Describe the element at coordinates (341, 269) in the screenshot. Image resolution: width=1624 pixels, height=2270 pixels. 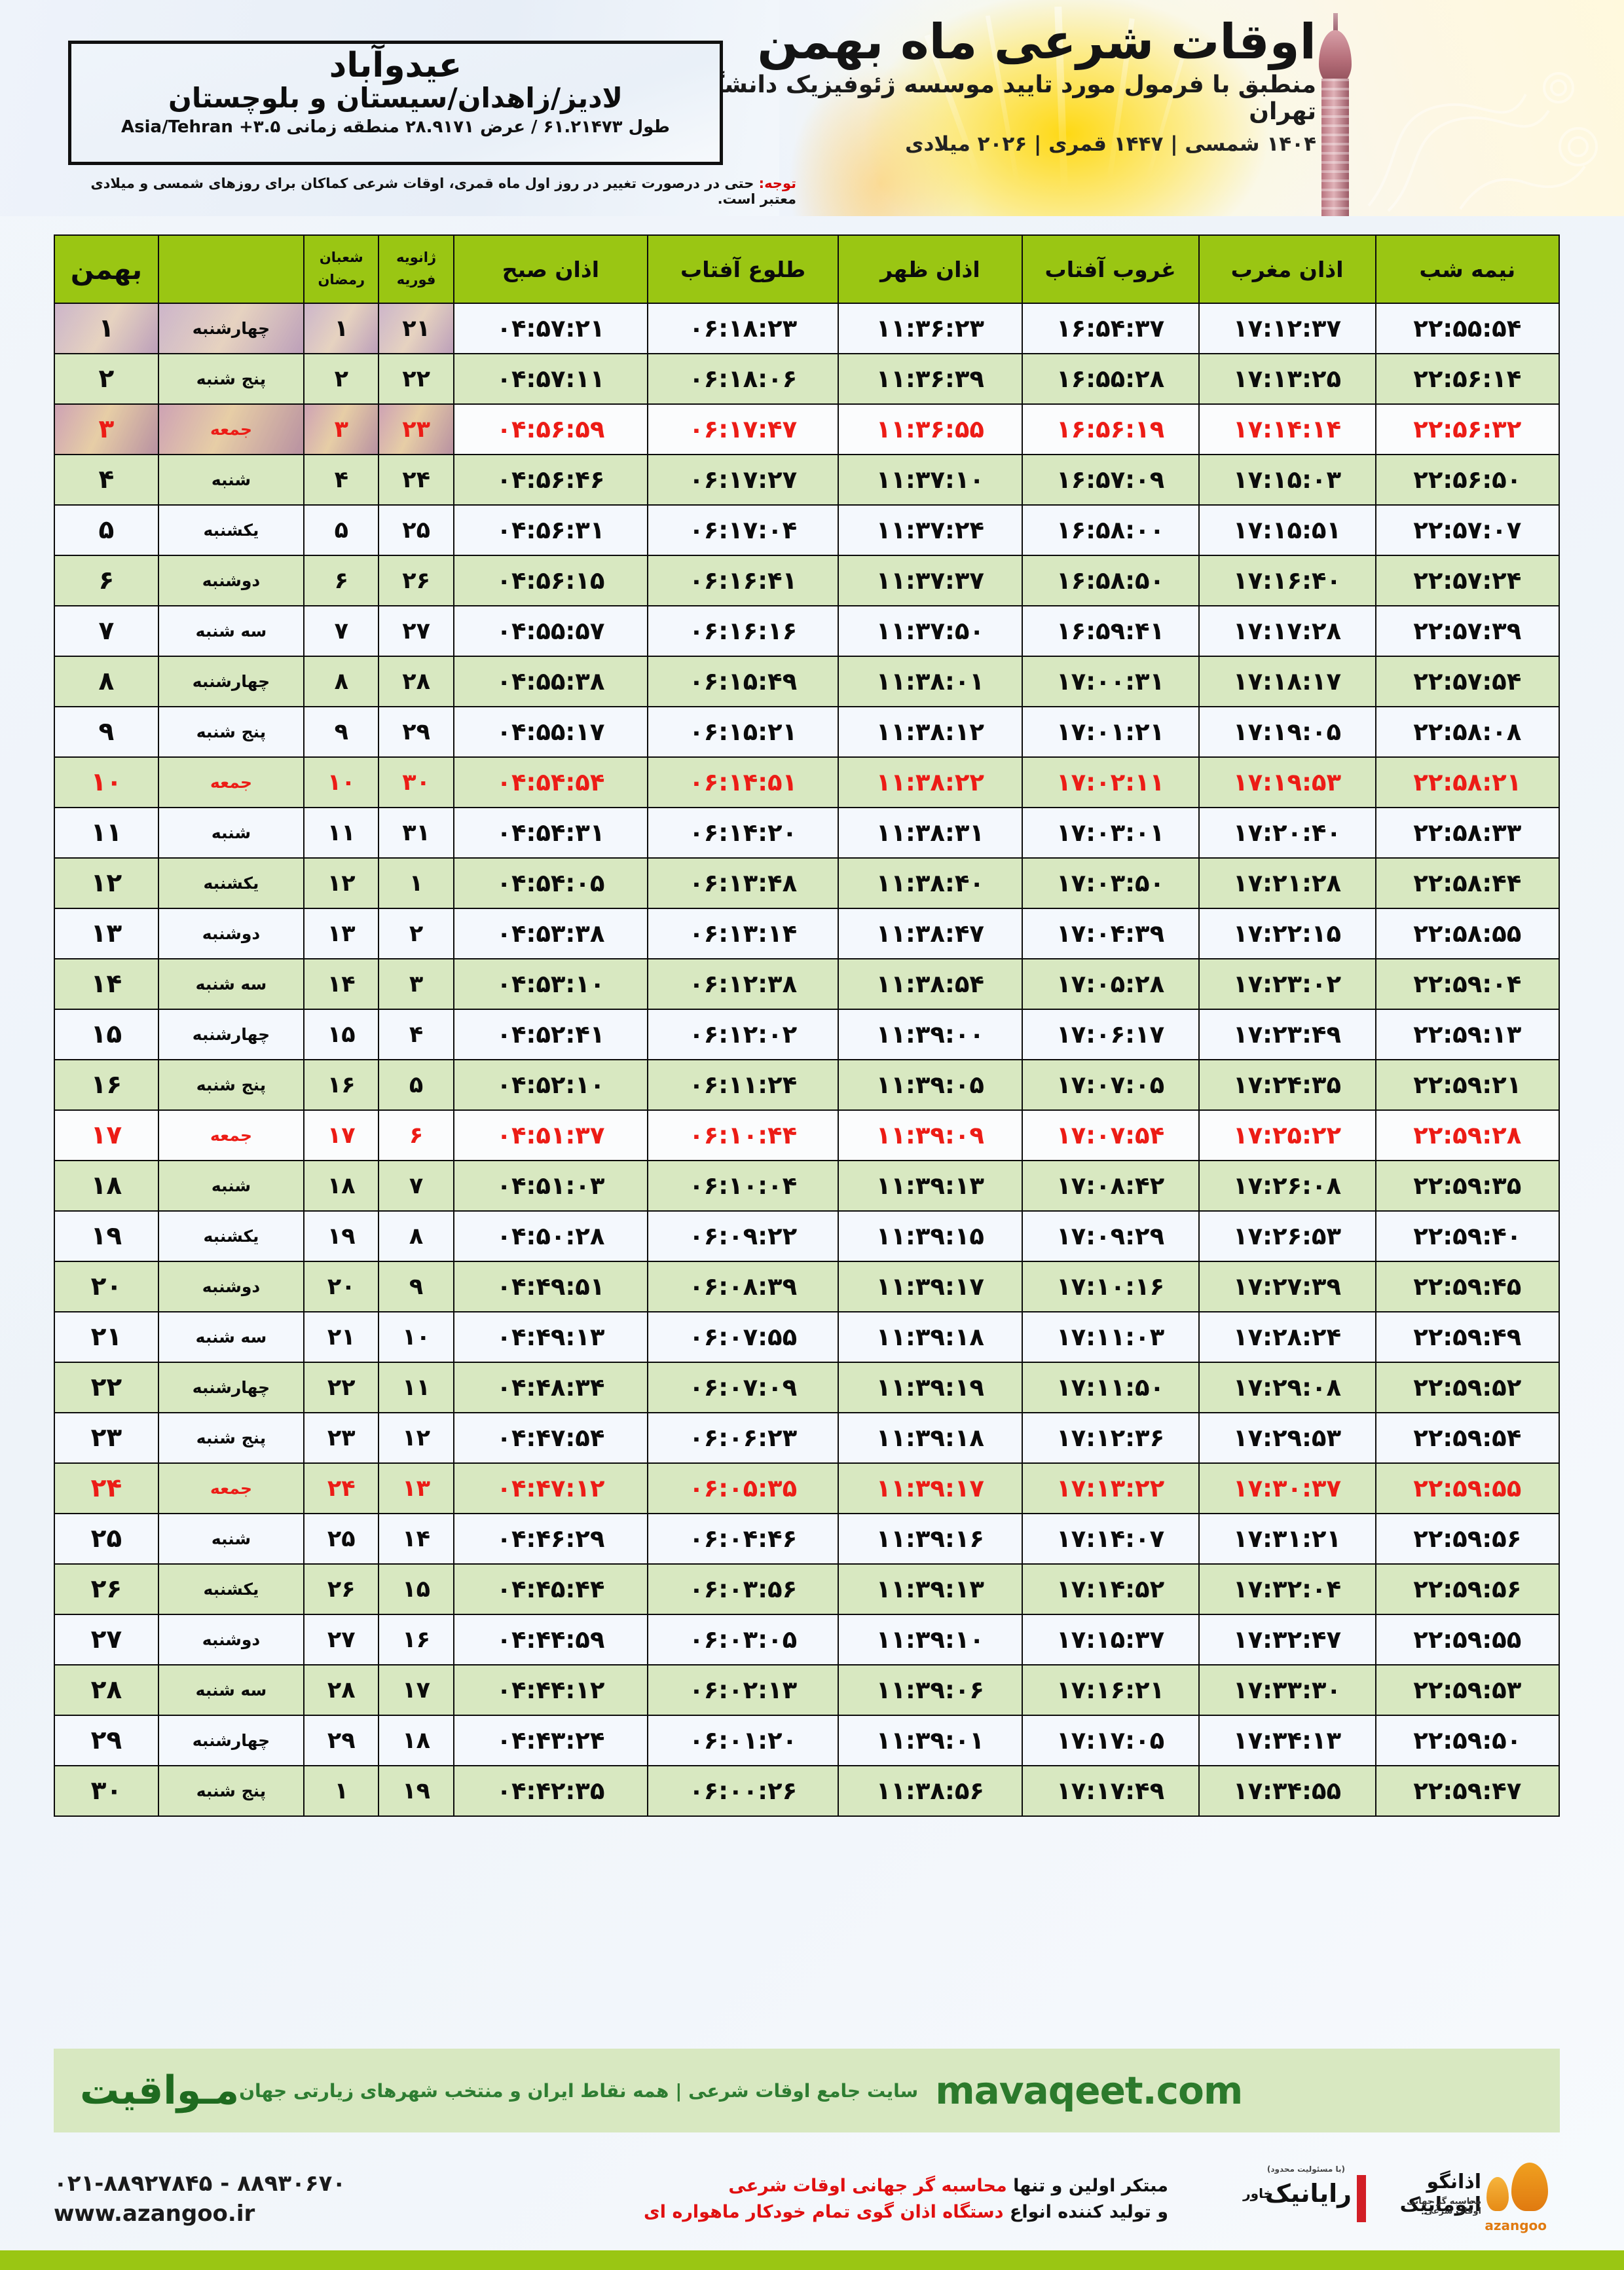
I see `column-header-hijri: شعبان رمضان` at that location.